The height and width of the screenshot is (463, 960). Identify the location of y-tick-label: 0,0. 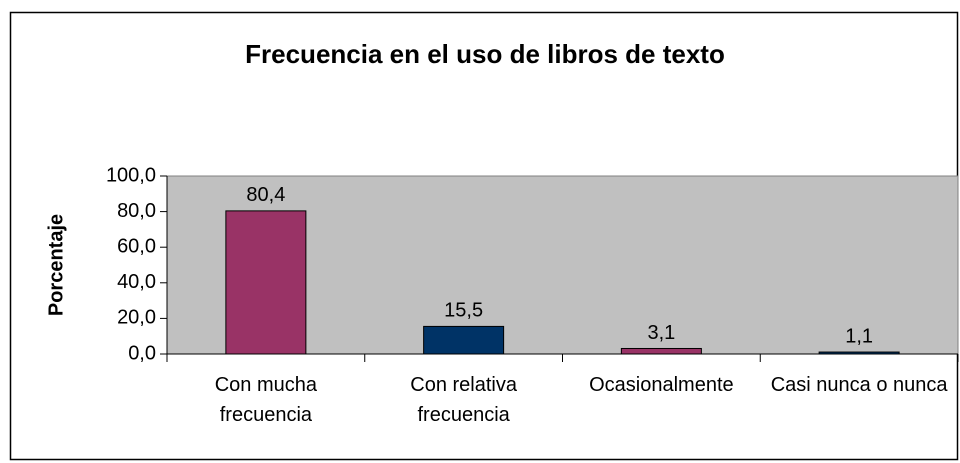
(142, 353).